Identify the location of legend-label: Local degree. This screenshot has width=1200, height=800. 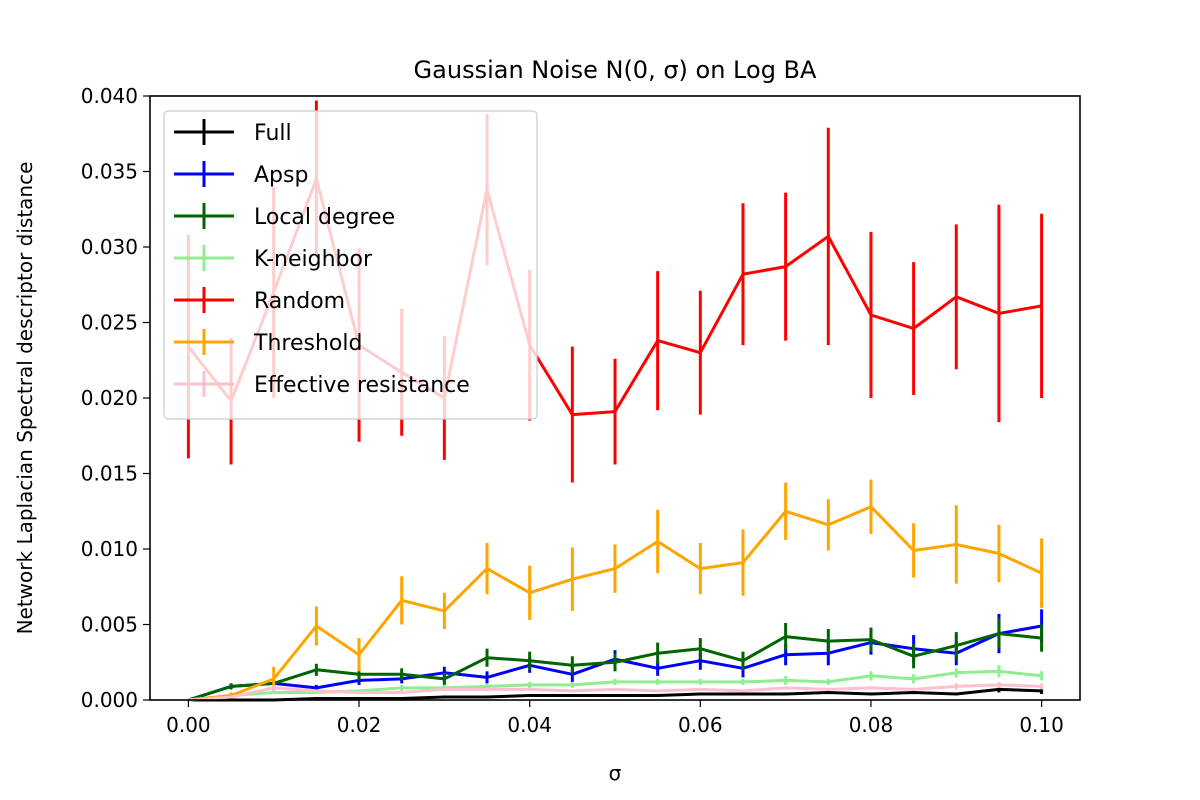
(324, 217).